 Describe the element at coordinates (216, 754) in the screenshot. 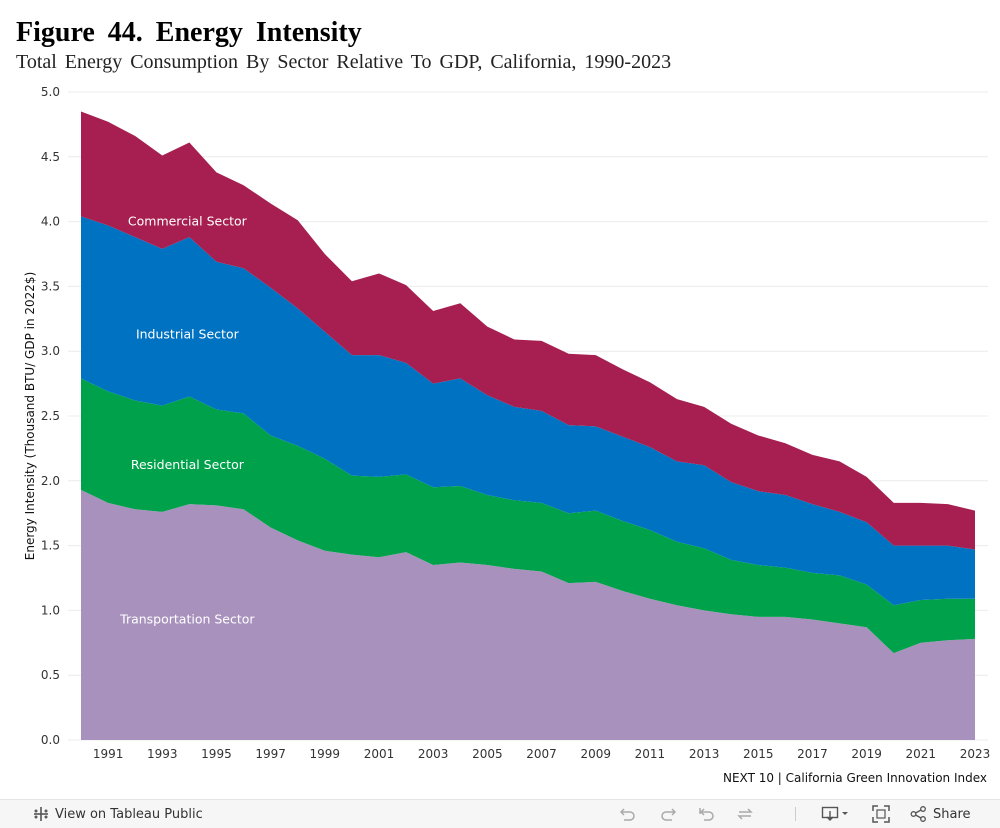

I see `x-tick-label: 1995` at that location.